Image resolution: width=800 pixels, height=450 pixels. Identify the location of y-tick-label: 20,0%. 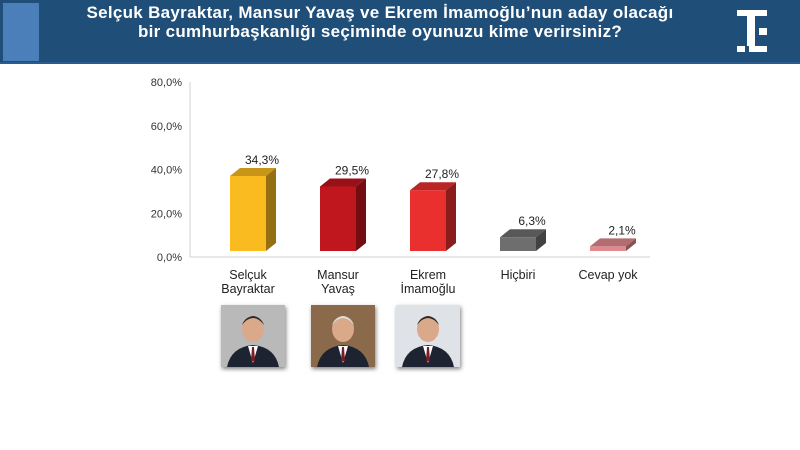
(166, 214).